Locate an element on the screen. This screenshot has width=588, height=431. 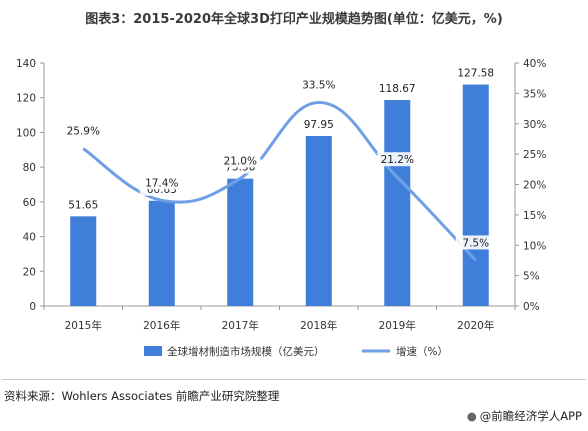
right-tick-label: 40% is located at coordinates (534, 64).